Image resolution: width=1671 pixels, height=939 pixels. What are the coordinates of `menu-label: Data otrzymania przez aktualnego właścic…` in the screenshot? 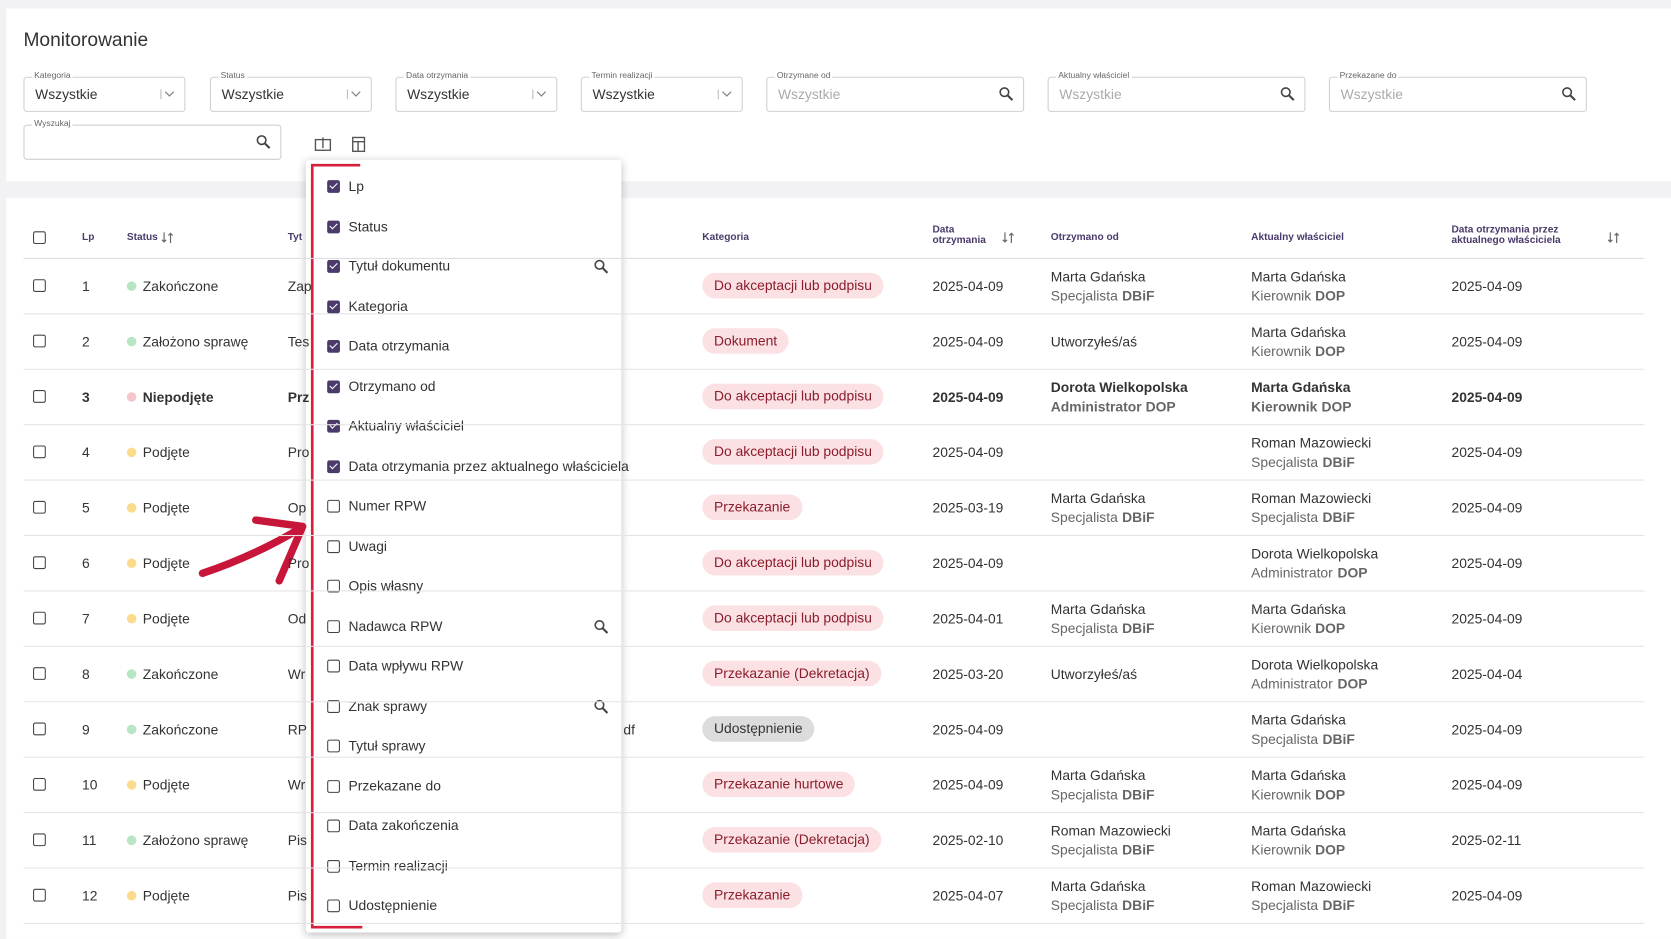 It's located at (488, 465).